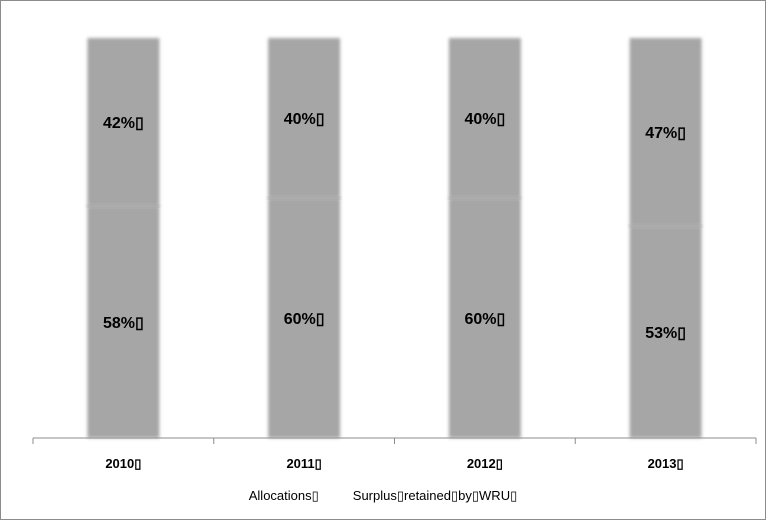  I want to click on bar-surplus-2011, so click(304, 118).